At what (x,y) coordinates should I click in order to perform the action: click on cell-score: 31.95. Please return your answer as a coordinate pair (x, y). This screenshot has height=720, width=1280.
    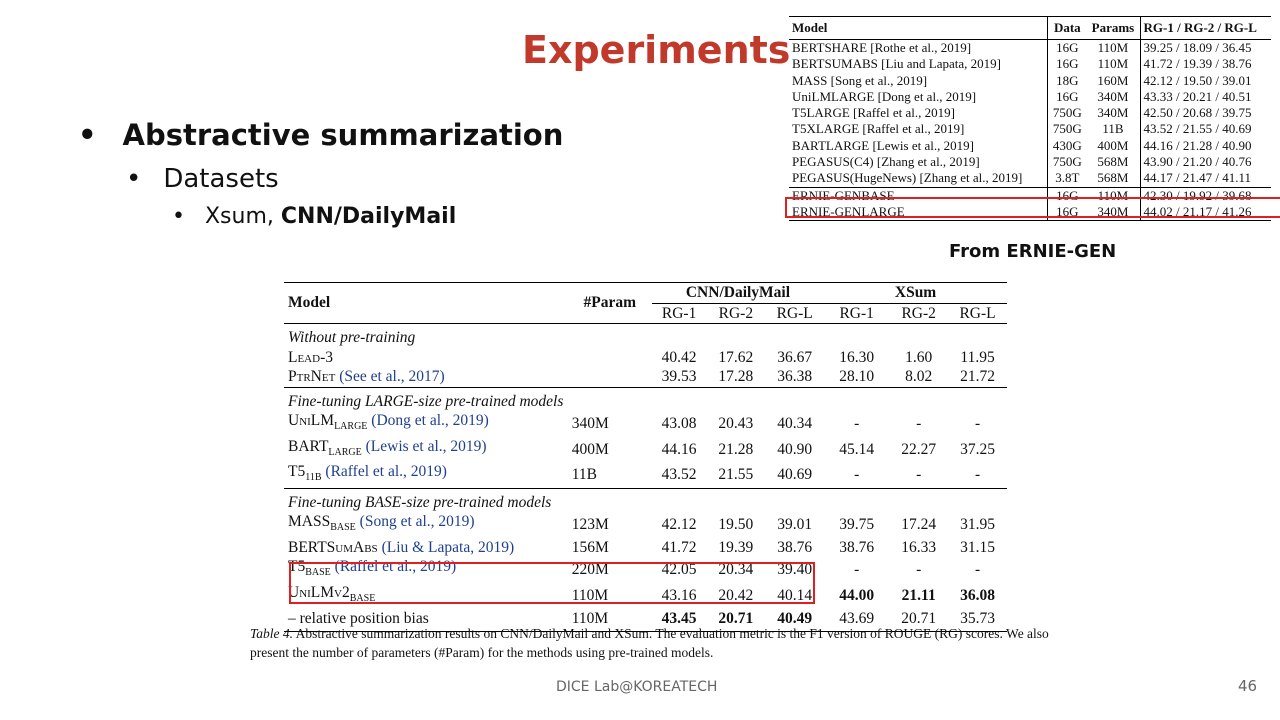
    Looking at the image, I should click on (977, 525).